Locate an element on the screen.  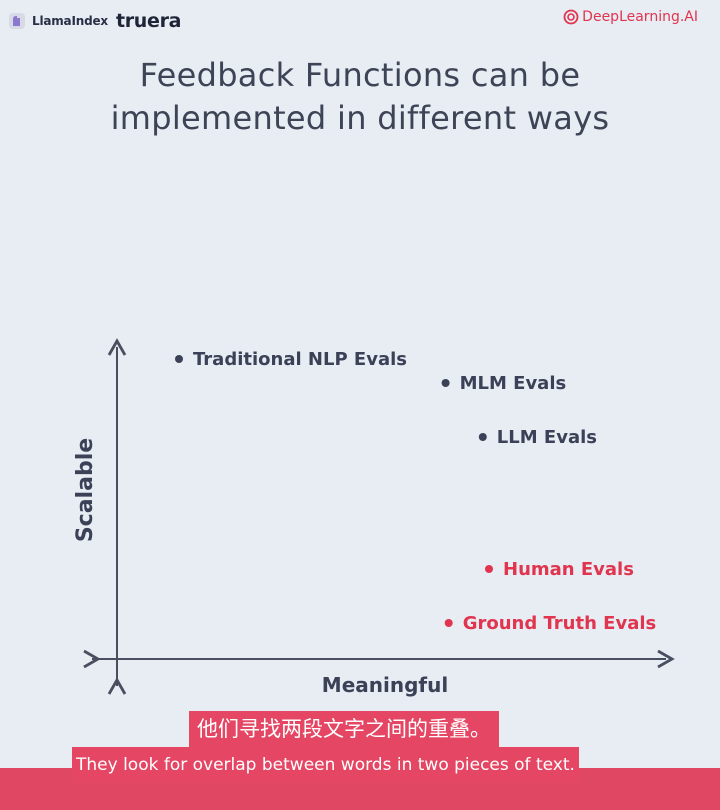
point-label-0: Traditional NLP Evals is located at coordinates (300, 359).